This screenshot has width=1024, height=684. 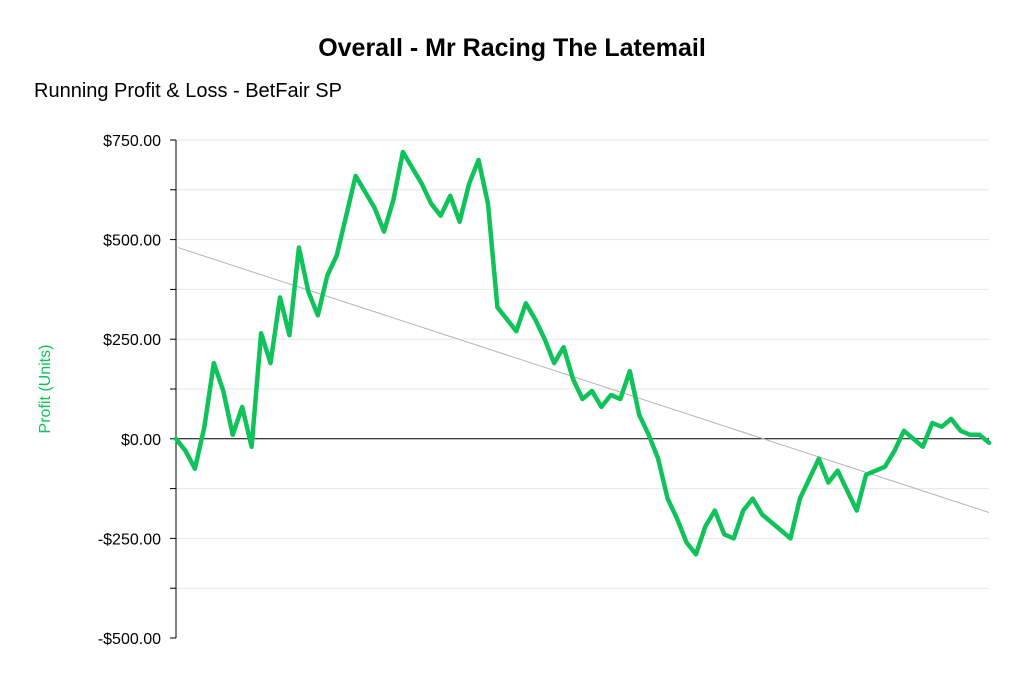 What do you see at coordinates (132, 340) in the screenshot?
I see `y-tick-label: $250.00` at bounding box center [132, 340].